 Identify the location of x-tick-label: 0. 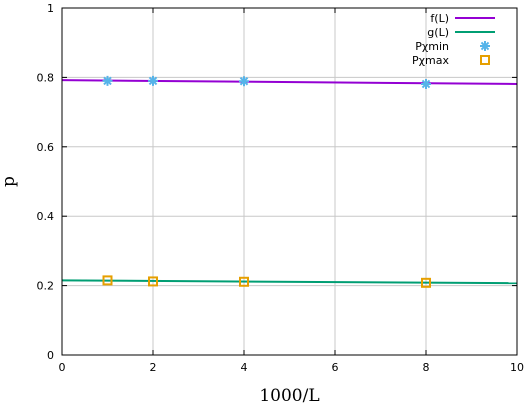
(62, 367).